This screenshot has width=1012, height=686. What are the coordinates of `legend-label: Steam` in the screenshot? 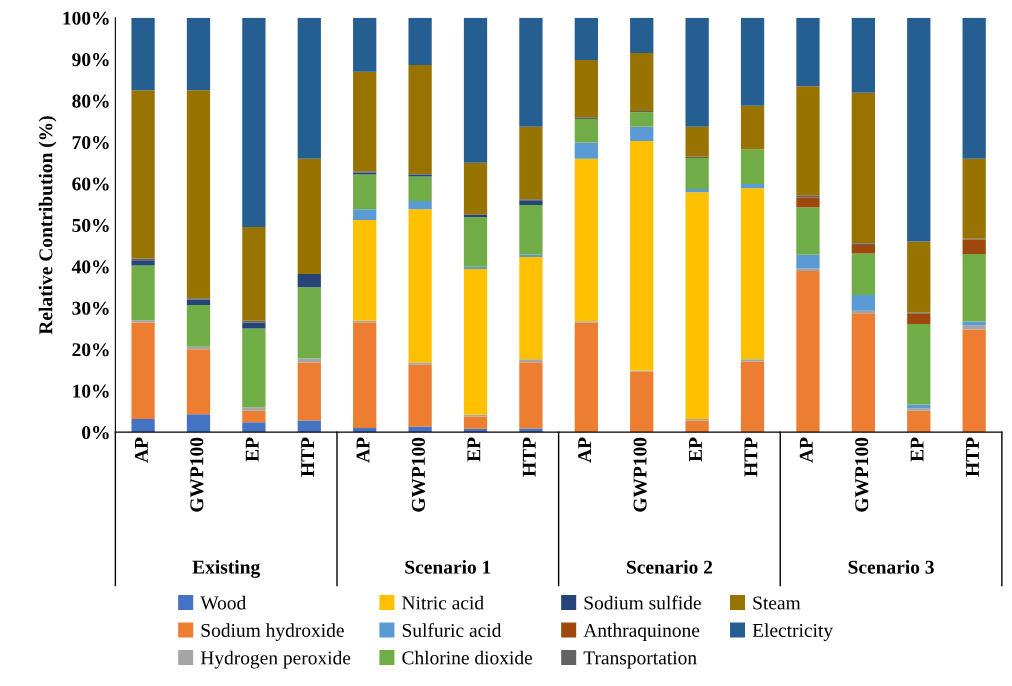 It's located at (777, 603).